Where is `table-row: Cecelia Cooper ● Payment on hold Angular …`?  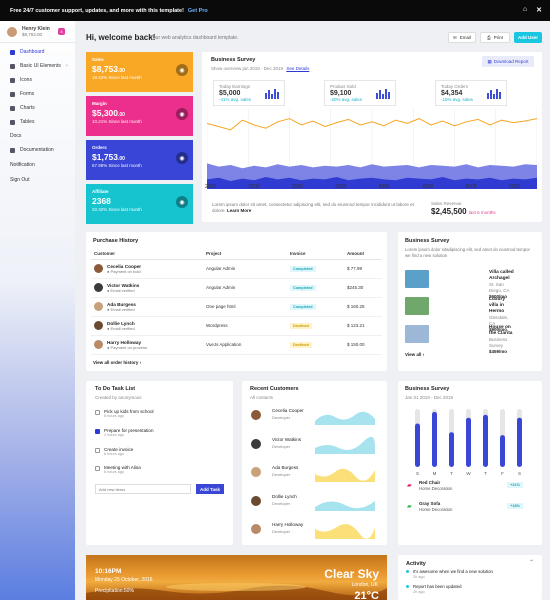 table-row: Cecelia Cooper ● Payment on hold Angular … is located at coordinates (236, 269).